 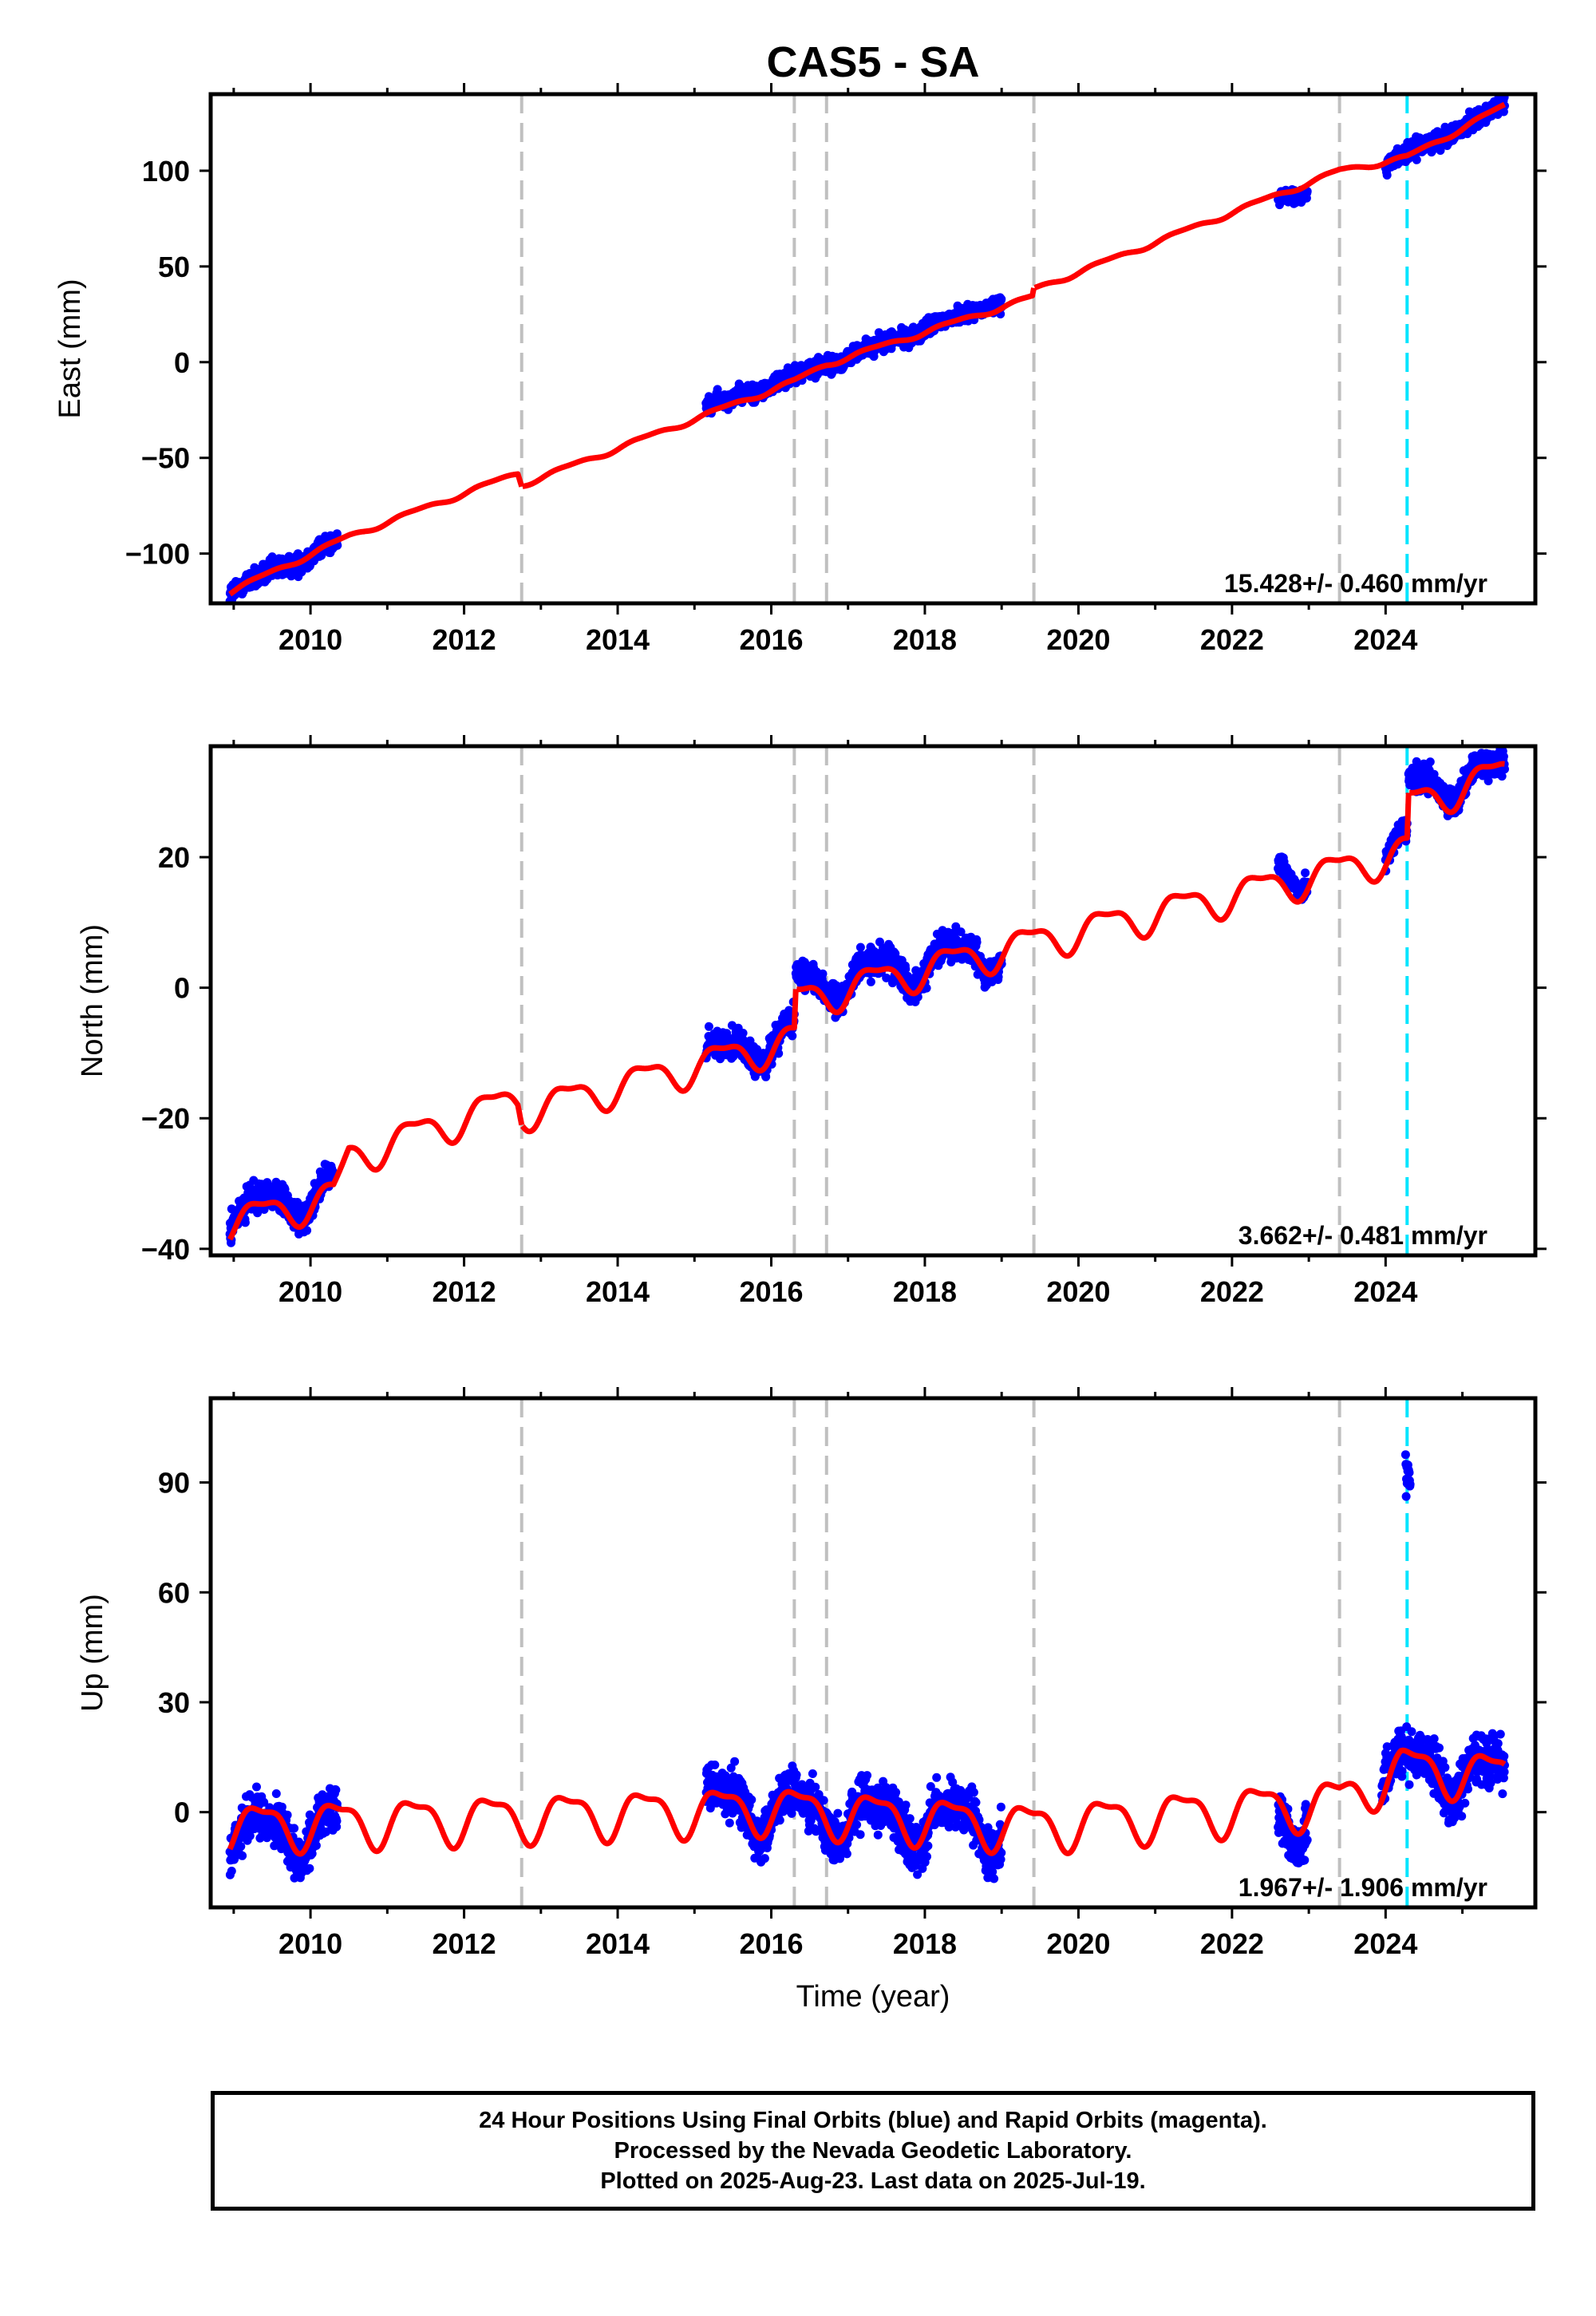 I want to click on y-tick-label: 50, so click(x=174, y=267).